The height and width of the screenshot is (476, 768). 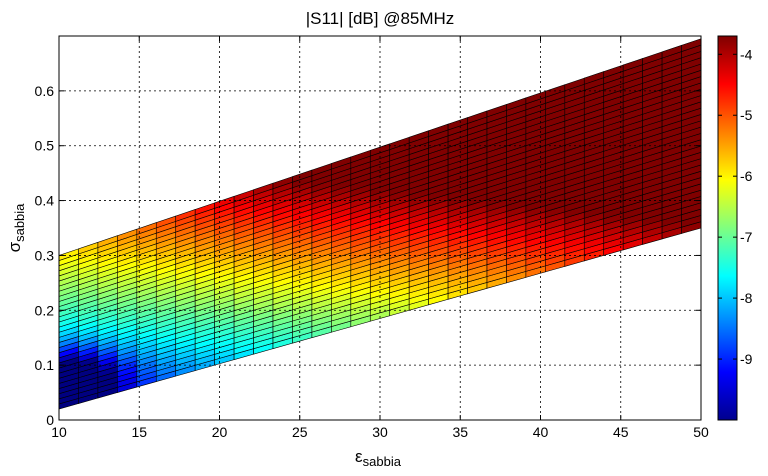 What do you see at coordinates (359, 456) in the screenshot?
I see `x-axis-label-base: ε` at bounding box center [359, 456].